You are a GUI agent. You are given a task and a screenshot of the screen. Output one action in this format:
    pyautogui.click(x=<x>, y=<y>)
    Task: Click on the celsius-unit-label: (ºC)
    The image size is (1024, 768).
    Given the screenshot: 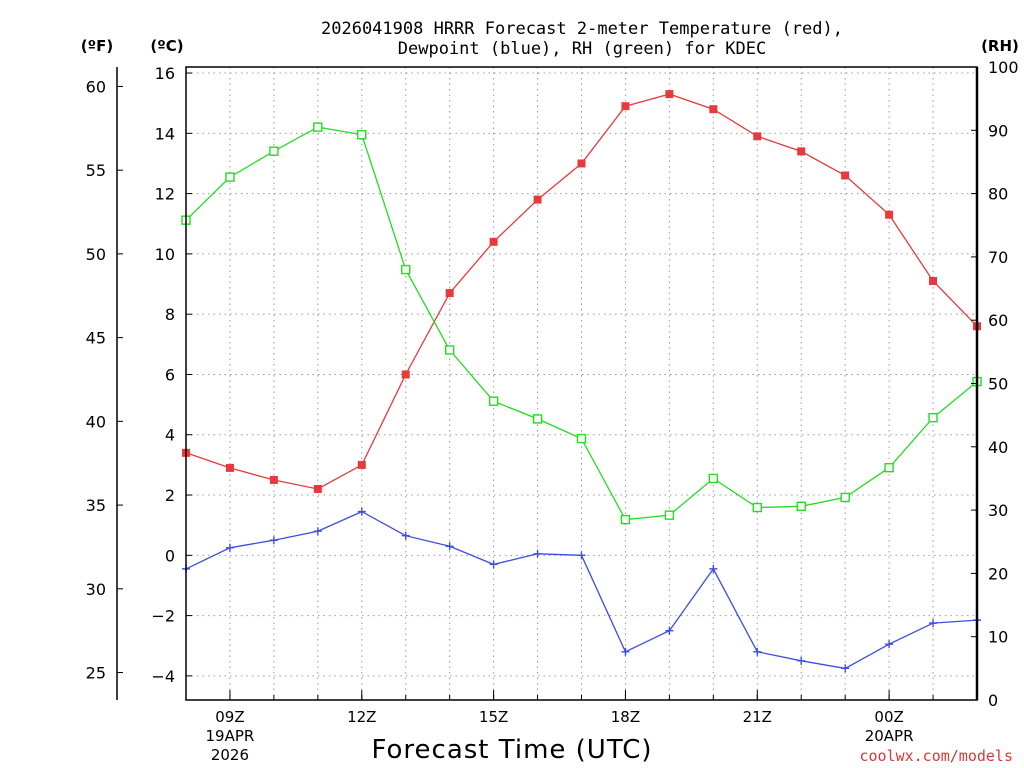 What is the action you would take?
    pyautogui.click(x=166, y=46)
    